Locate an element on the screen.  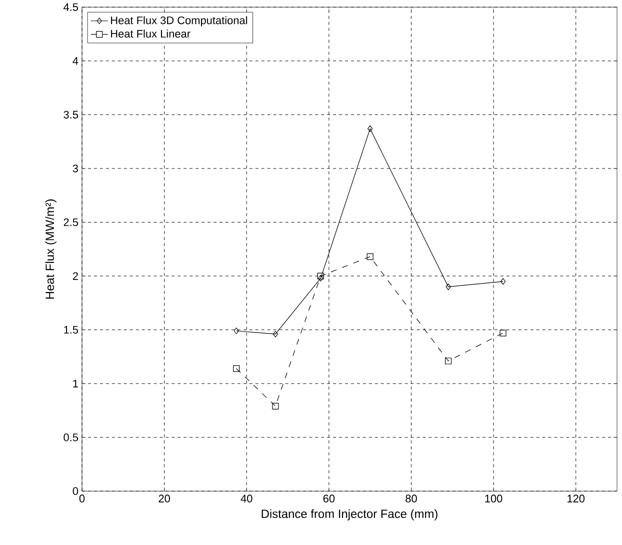
x-tick-label: 20 is located at coordinates (164, 498).